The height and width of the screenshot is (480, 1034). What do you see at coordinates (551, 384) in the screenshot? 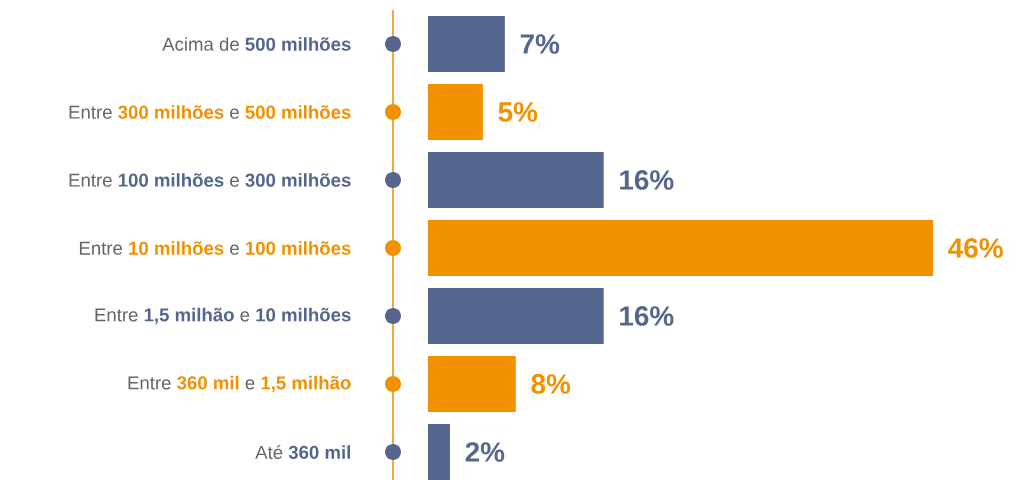
I see `data-label: 8%` at bounding box center [551, 384].